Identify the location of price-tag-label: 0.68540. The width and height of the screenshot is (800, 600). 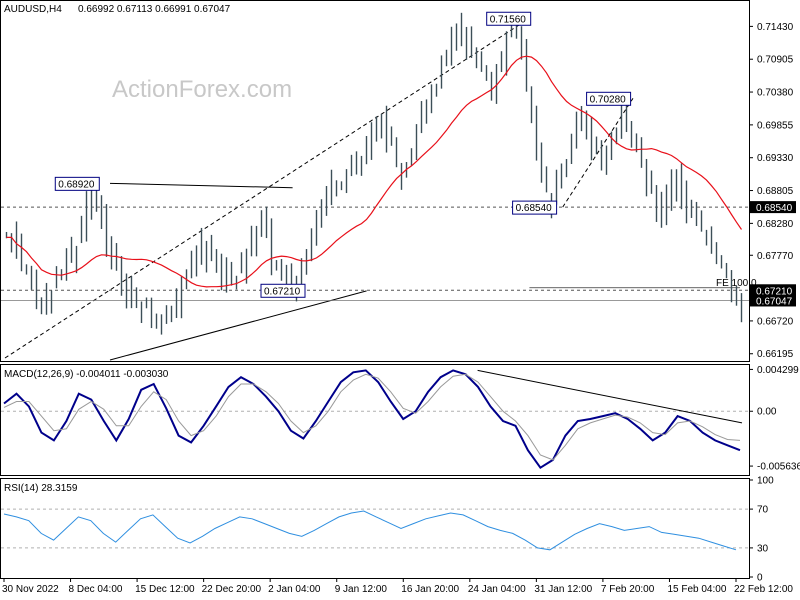
(774, 208).